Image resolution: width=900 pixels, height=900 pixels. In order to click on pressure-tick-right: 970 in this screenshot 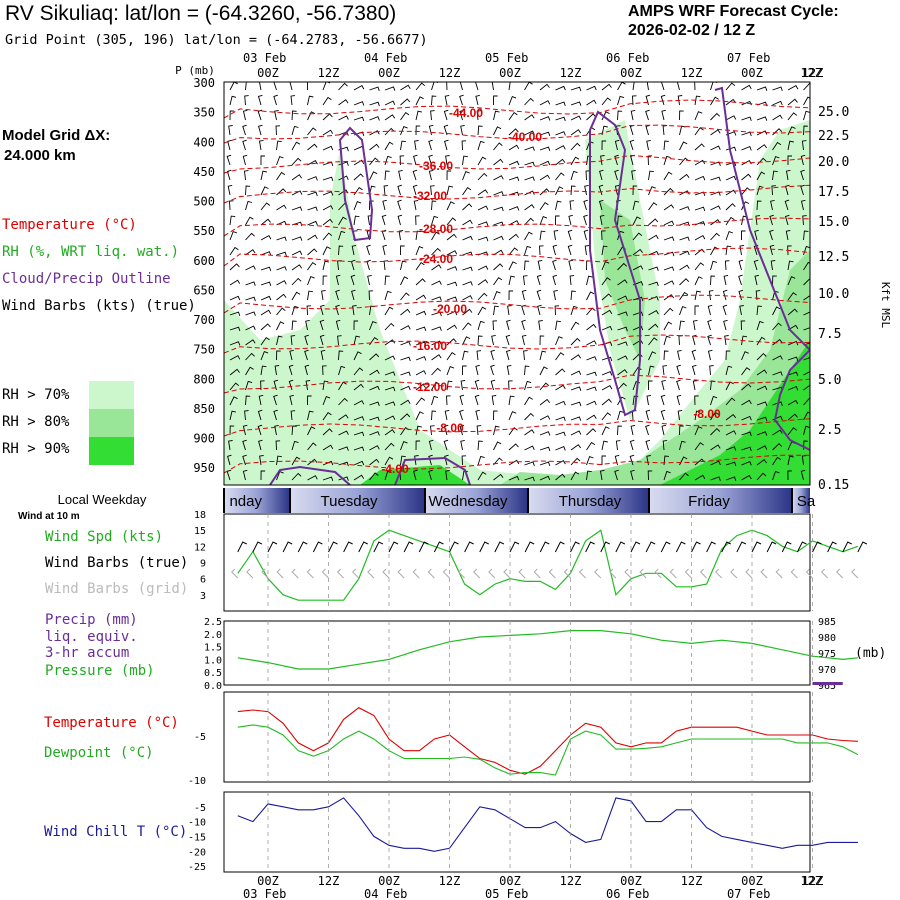, I will do `click(827, 670)`.